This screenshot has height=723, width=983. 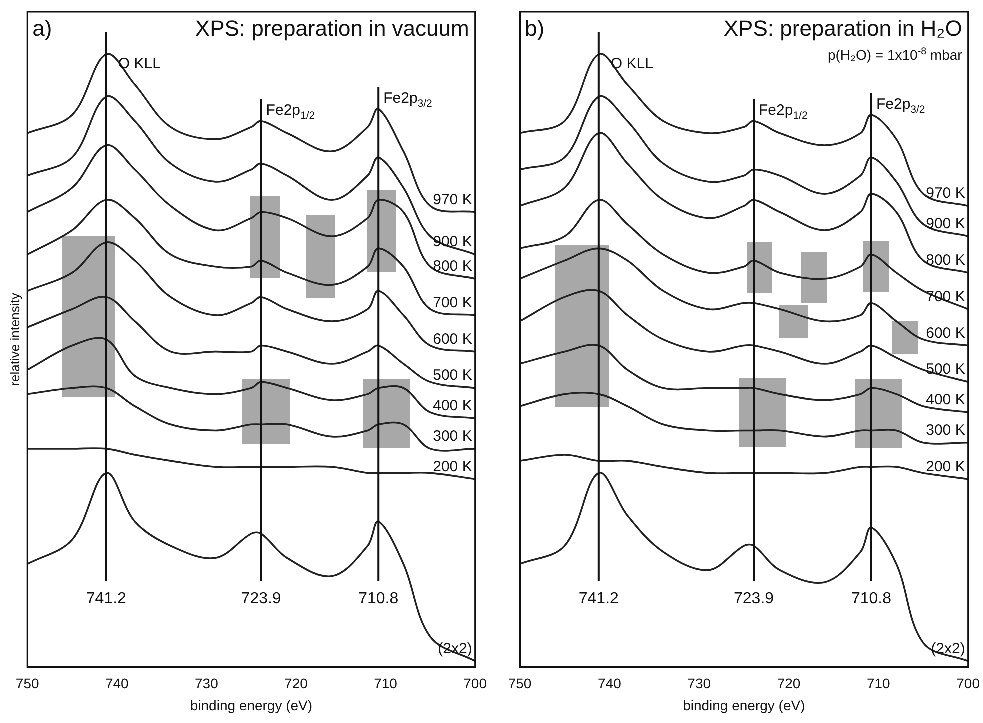 What do you see at coordinates (948, 649) in the screenshot?
I see `series-label: (2x2)` at bounding box center [948, 649].